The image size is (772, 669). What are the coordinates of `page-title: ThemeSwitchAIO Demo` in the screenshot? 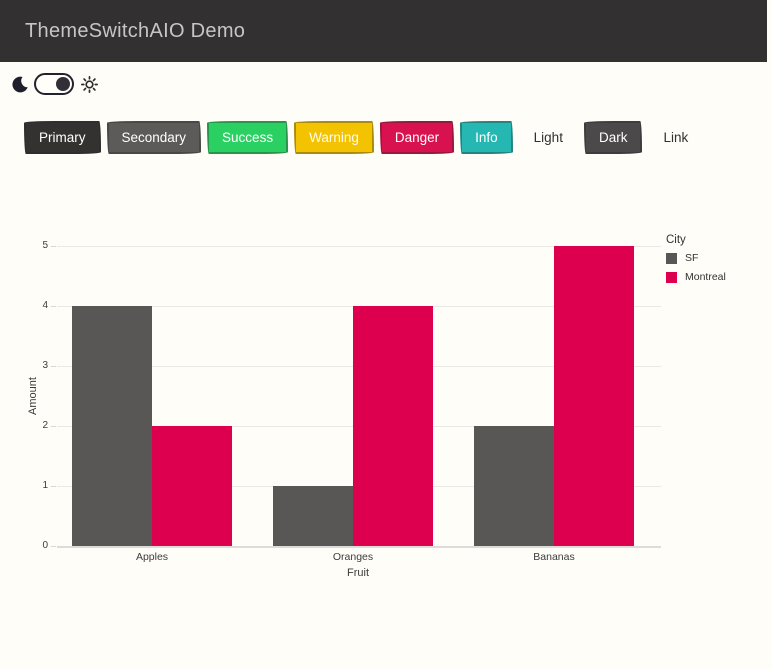 It's located at (135, 30).